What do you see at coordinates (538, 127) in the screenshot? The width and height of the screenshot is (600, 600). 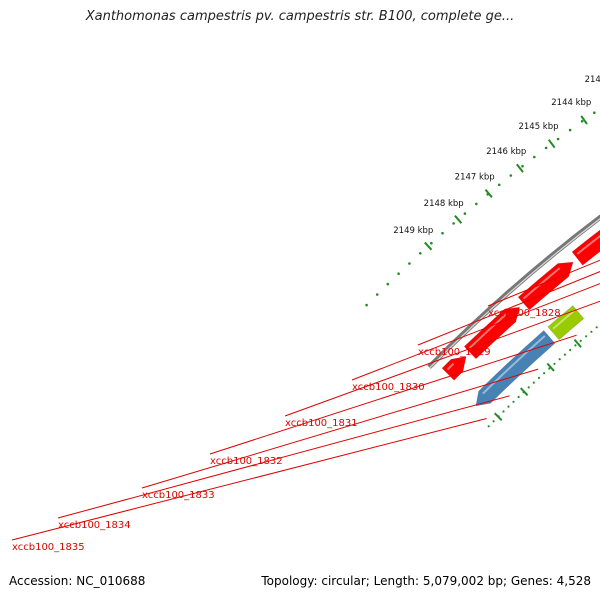 I see `kbp-tick-label: 2145 kbp` at bounding box center [538, 127].